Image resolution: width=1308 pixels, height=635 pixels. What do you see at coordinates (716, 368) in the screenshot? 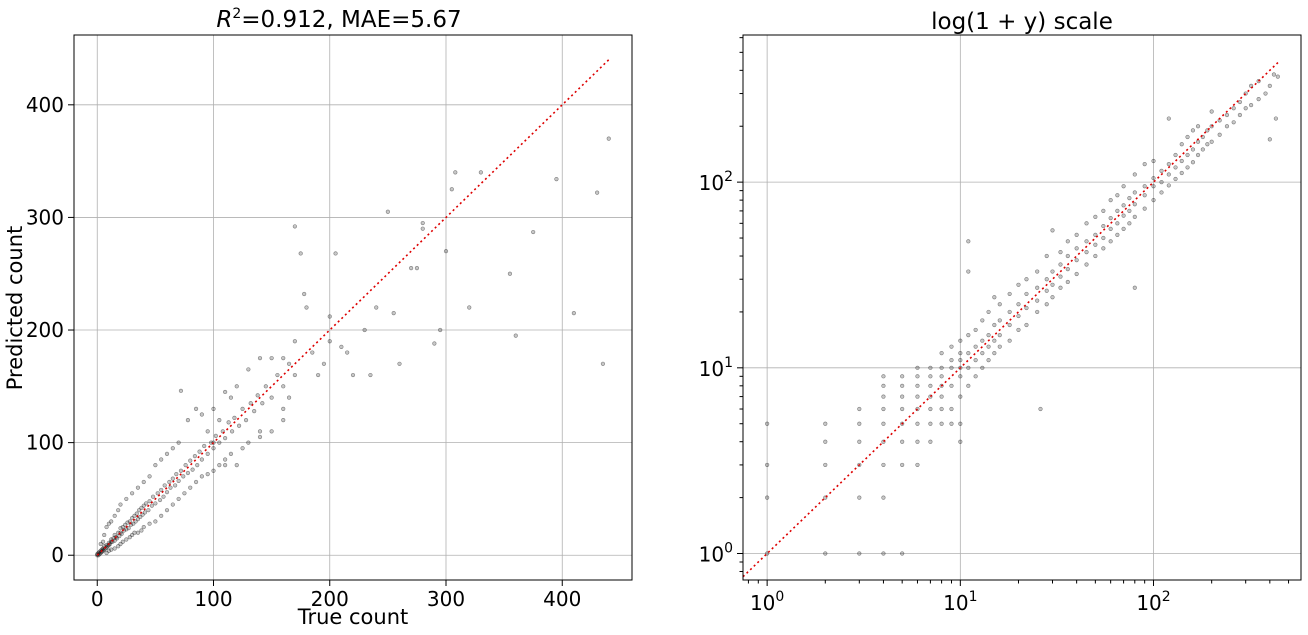
I see `right-y-tick-label: 101` at bounding box center [716, 368].